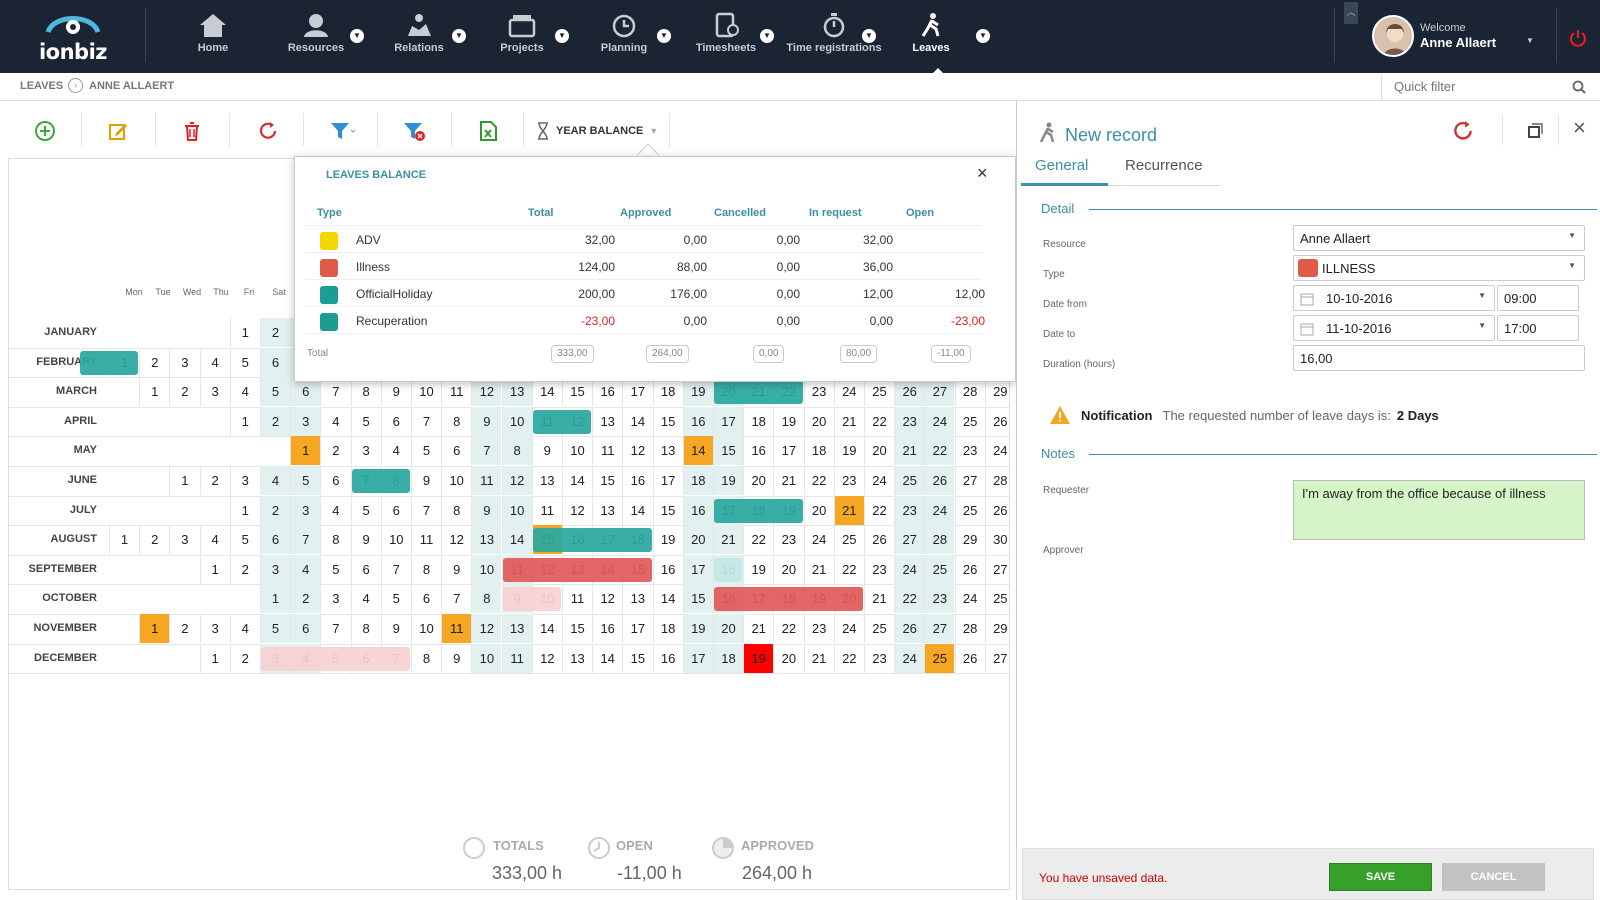 Image resolution: width=1600 pixels, height=900 pixels. I want to click on day-cell: 26, so click(909, 392).